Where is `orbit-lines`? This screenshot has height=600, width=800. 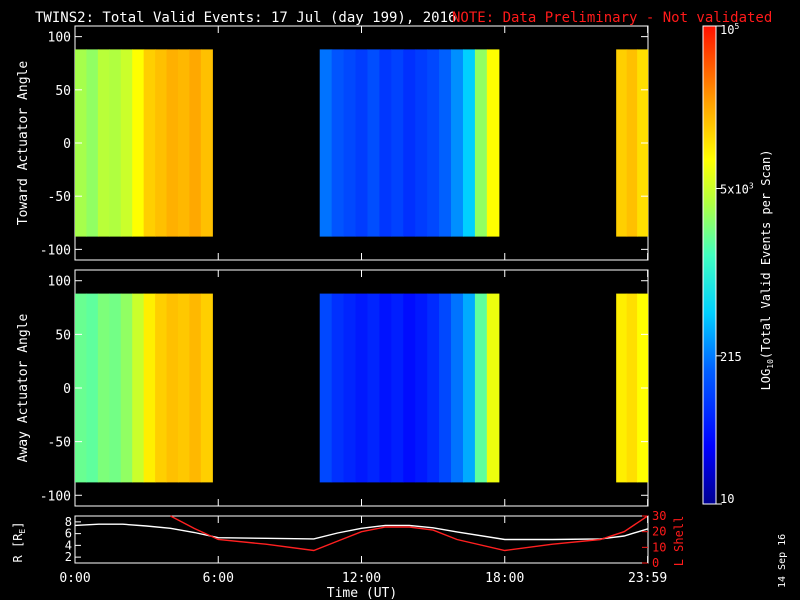
orbit-lines is located at coordinates (361, 533).